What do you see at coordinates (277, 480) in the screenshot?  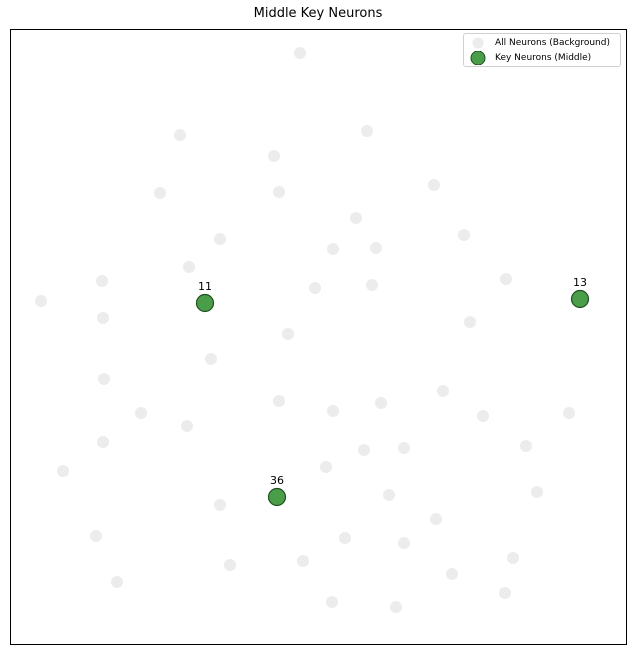 I see `key-neuron-label-36: 36` at bounding box center [277, 480].